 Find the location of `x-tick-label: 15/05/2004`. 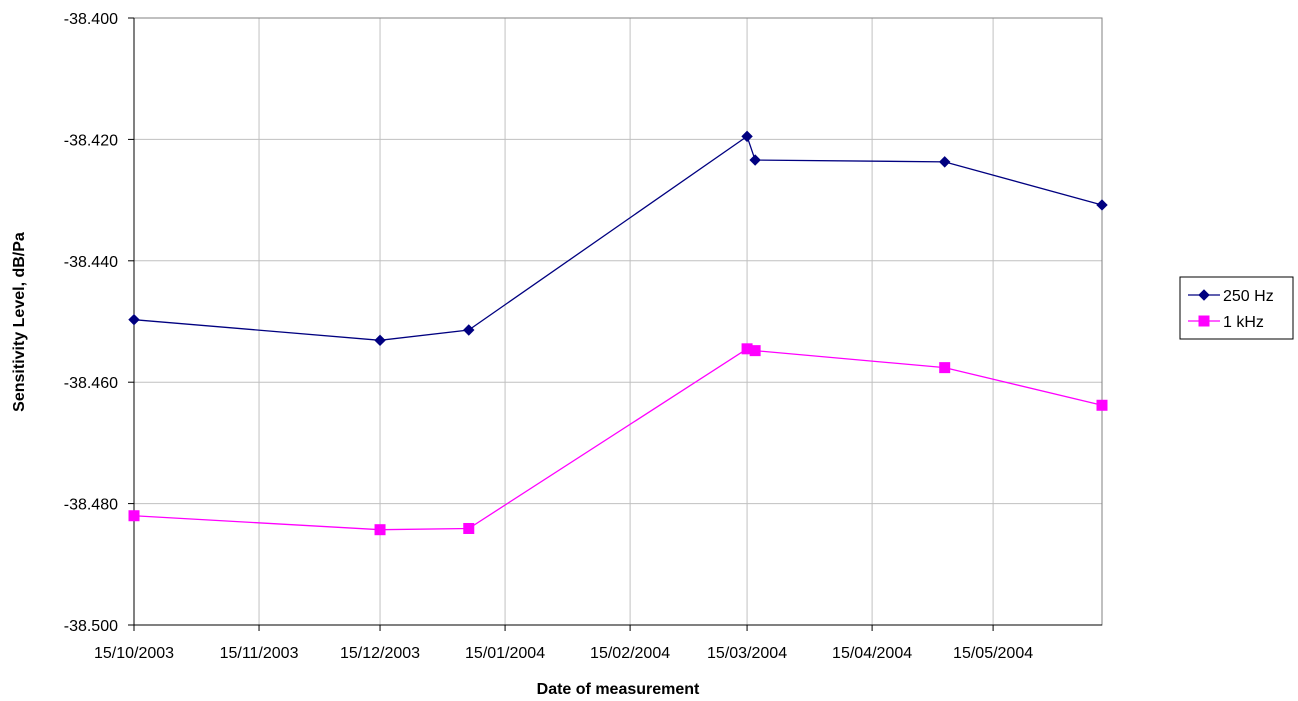

x-tick-label: 15/05/2004 is located at coordinates (993, 653).